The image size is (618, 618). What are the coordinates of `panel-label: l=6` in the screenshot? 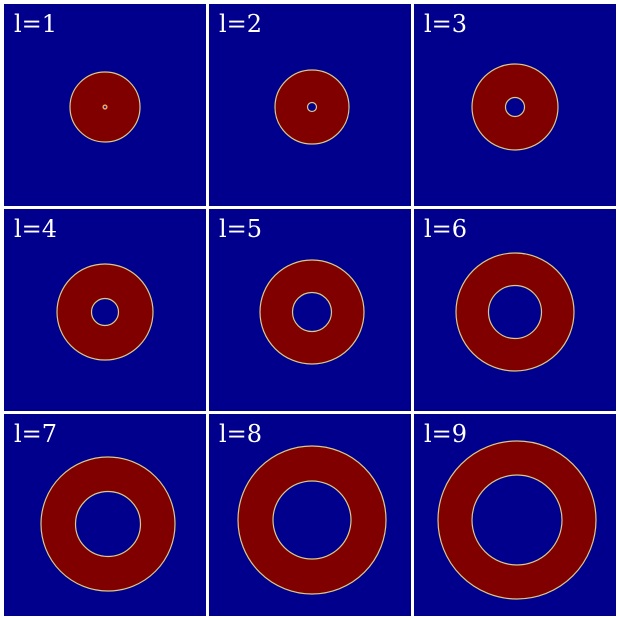 It's located at (446, 229).